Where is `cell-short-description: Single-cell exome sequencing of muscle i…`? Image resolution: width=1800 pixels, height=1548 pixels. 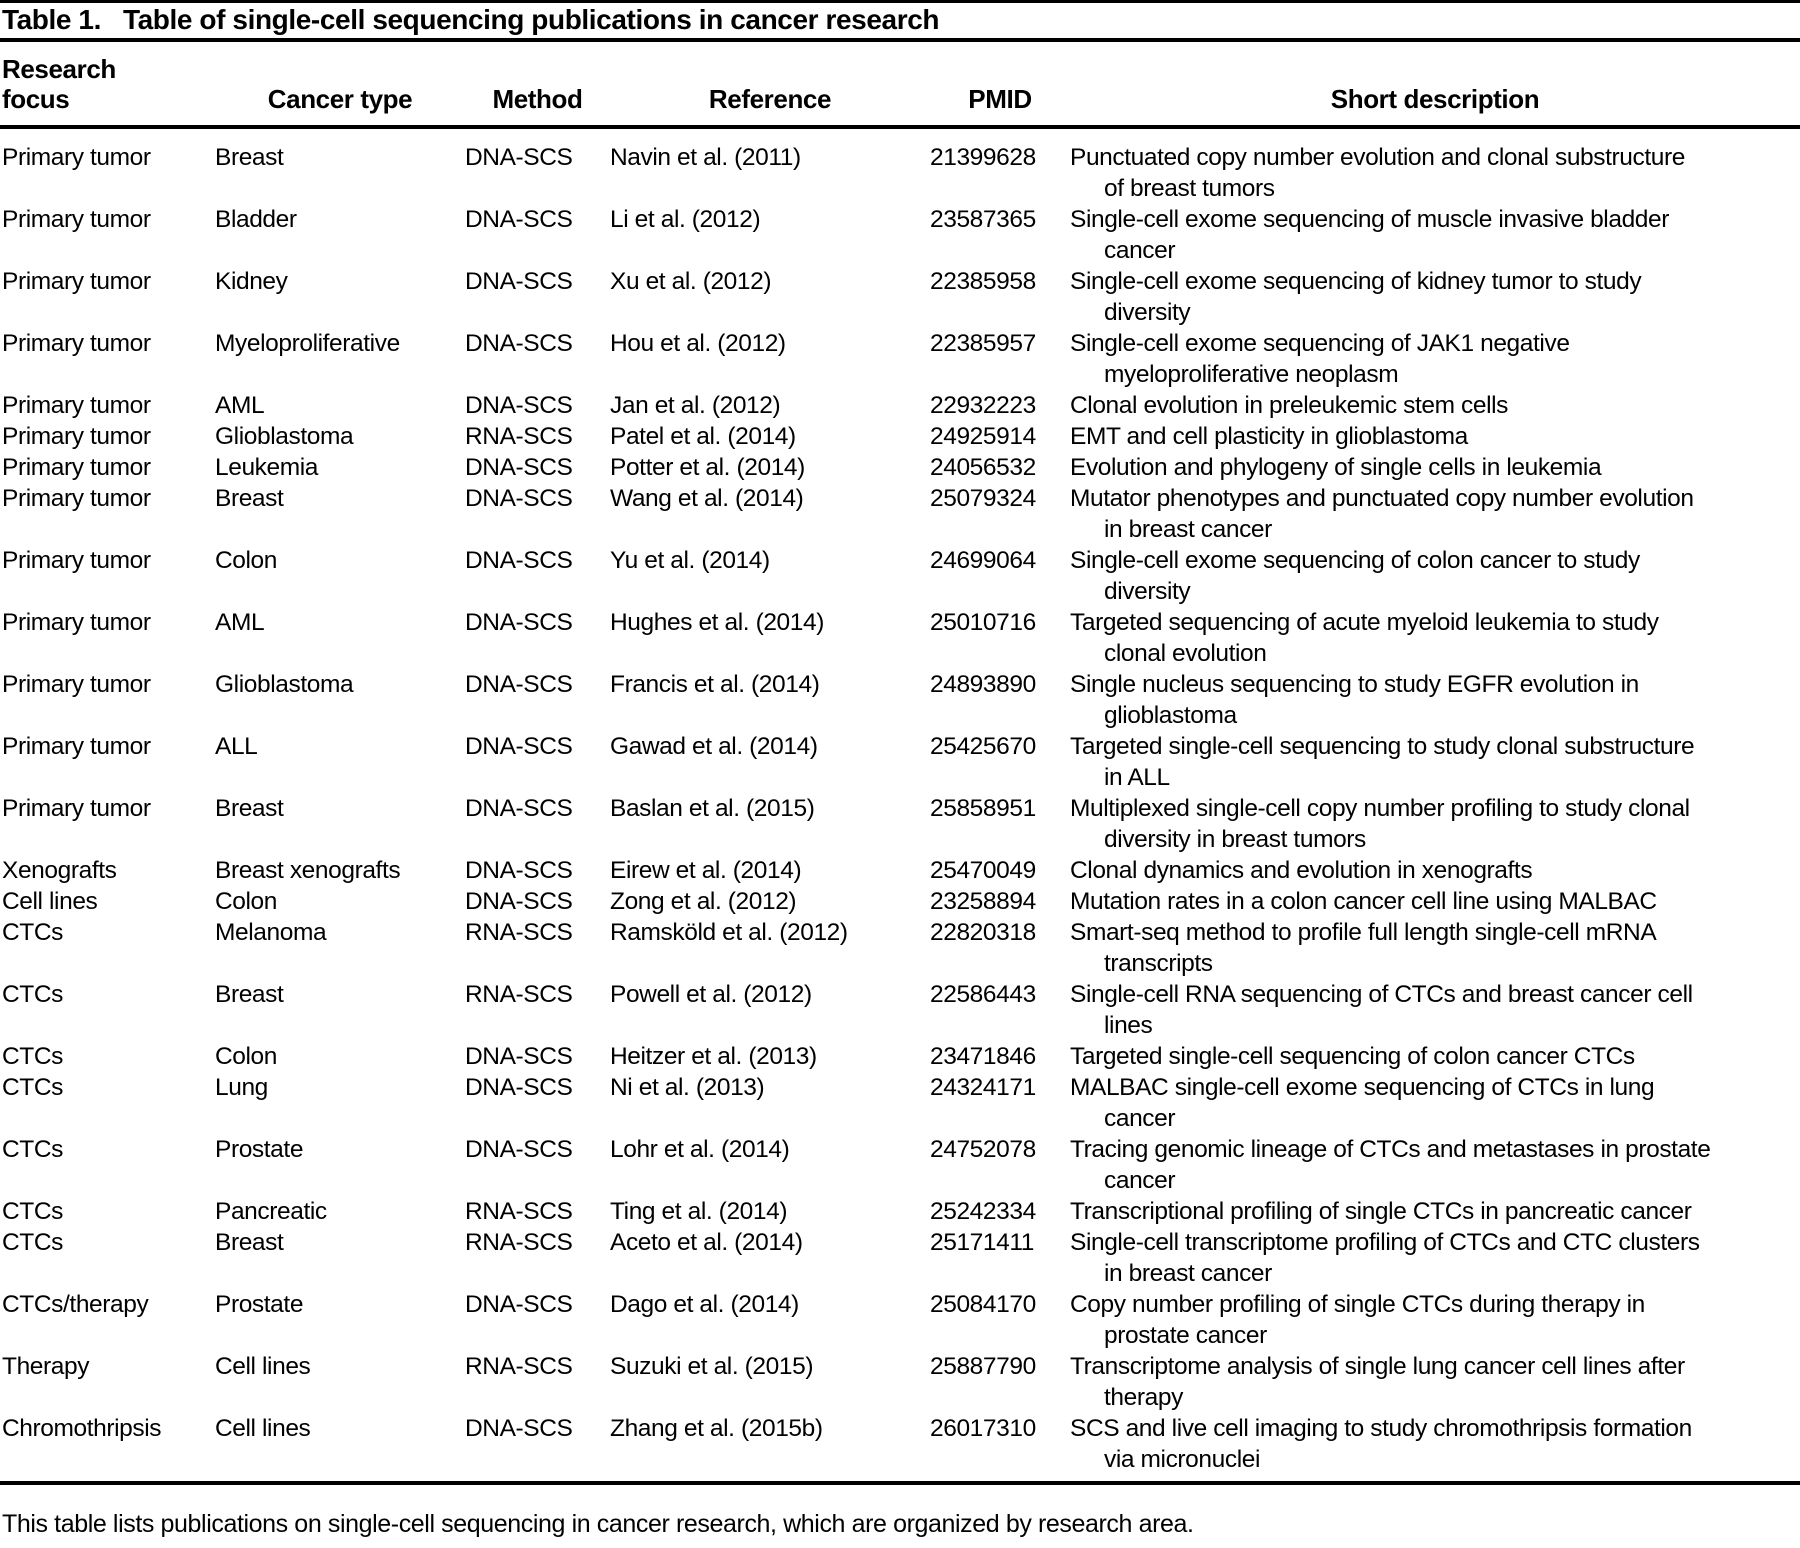
cell-short-description: Single-cell exome sequencing of muscle i… is located at coordinates (1370, 235).